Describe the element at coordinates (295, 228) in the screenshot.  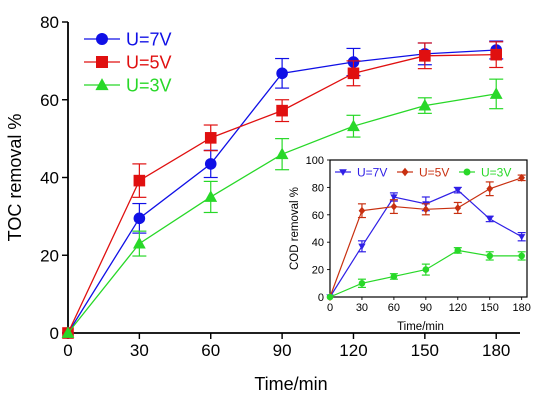
I see `y-axis-label: COD removal %` at that location.